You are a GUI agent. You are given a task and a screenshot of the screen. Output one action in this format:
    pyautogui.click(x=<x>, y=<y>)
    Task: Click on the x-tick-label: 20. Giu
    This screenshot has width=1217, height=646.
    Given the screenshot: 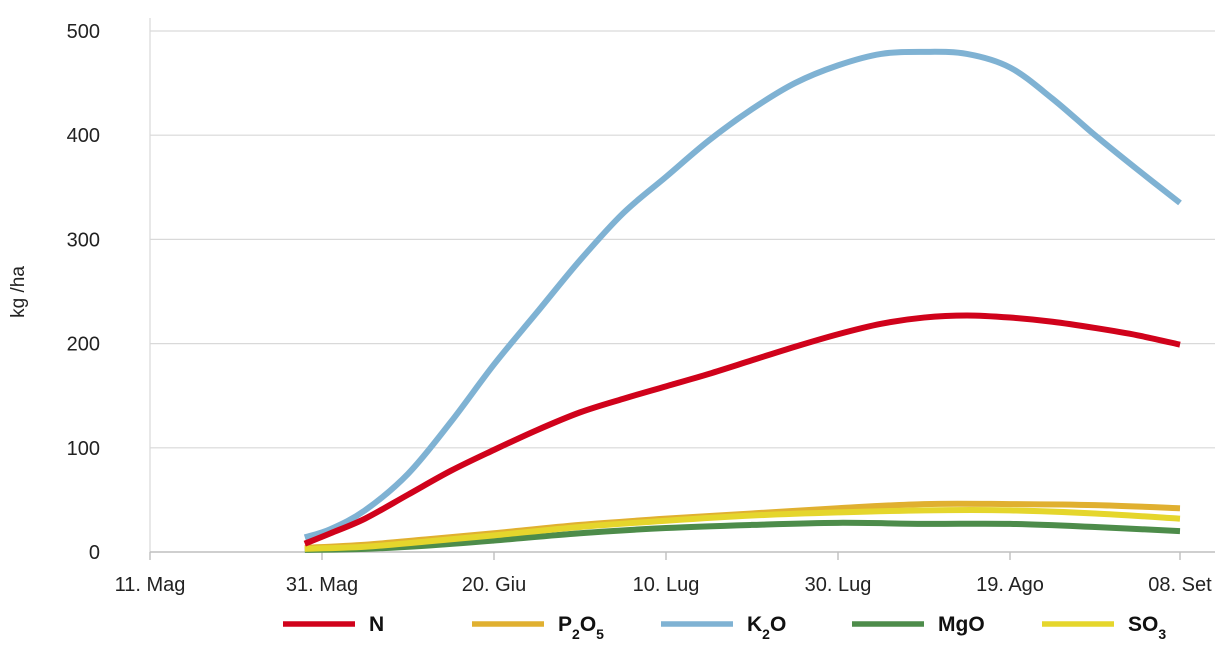 What is the action you would take?
    pyautogui.click(x=494, y=585)
    